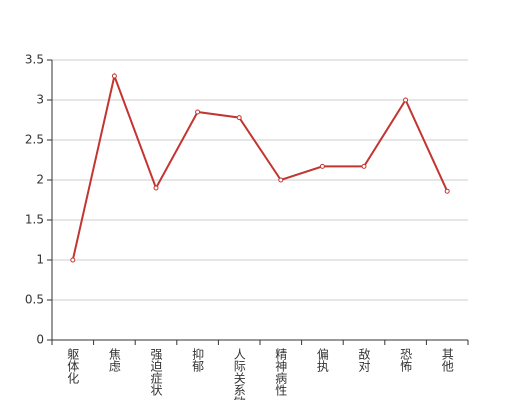  Describe the element at coordinates (34, 220) in the screenshot. I see `y-tick-label: 1.5` at that location.